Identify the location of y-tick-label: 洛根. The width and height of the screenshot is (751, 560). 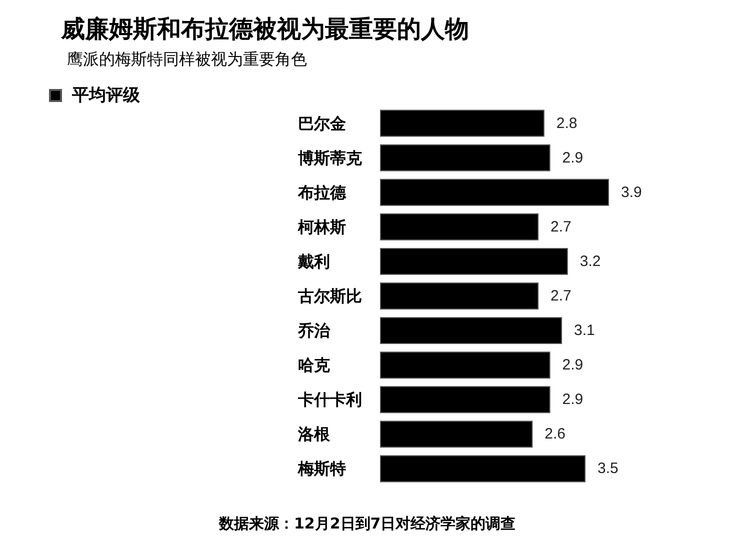
(314, 434).